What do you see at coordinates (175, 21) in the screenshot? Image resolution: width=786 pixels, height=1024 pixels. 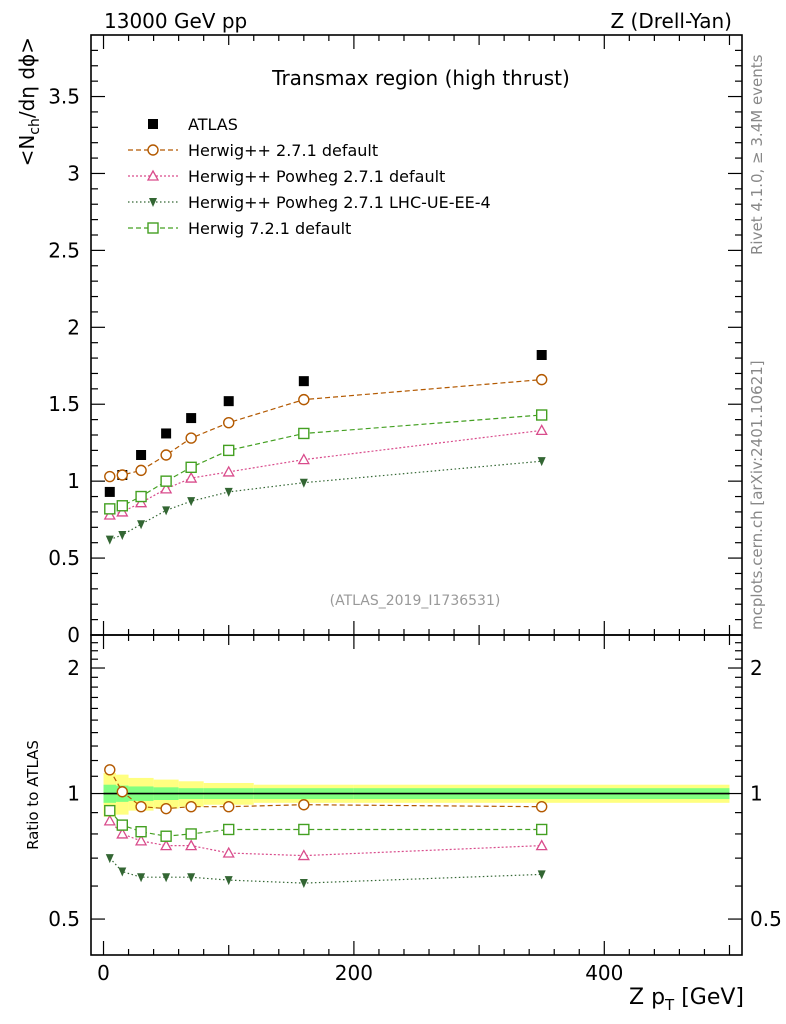 I see `header-left: 13000 GeV pp` at bounding box center [175, 21].